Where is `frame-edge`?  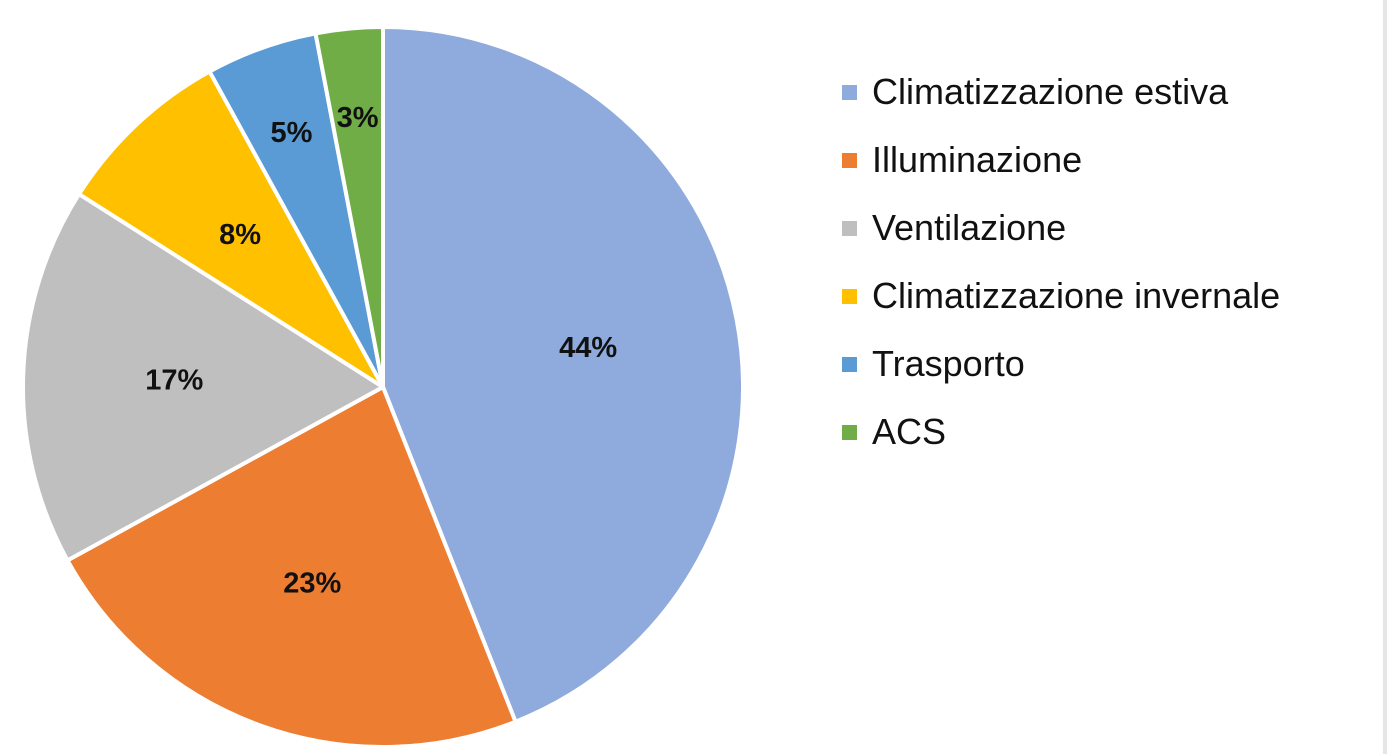 frame-edge is located at coordinates (1385, 377).